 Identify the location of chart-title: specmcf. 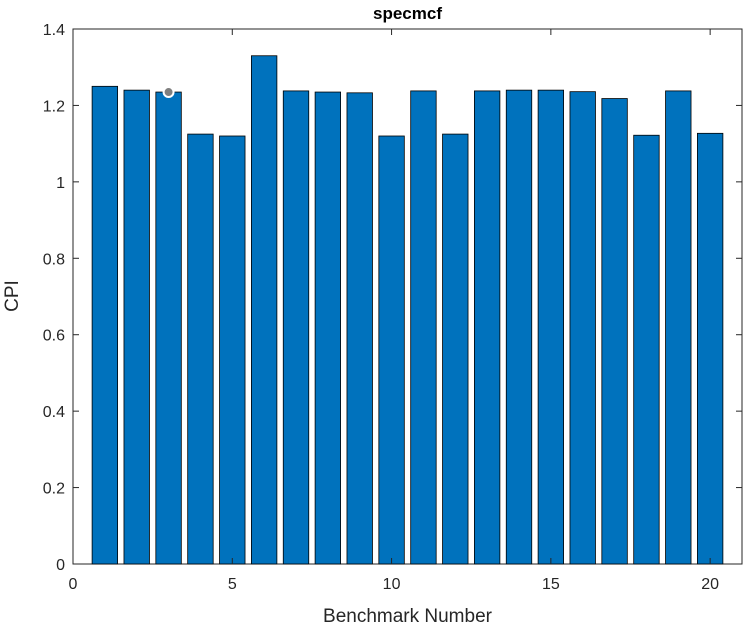
(407, 13).